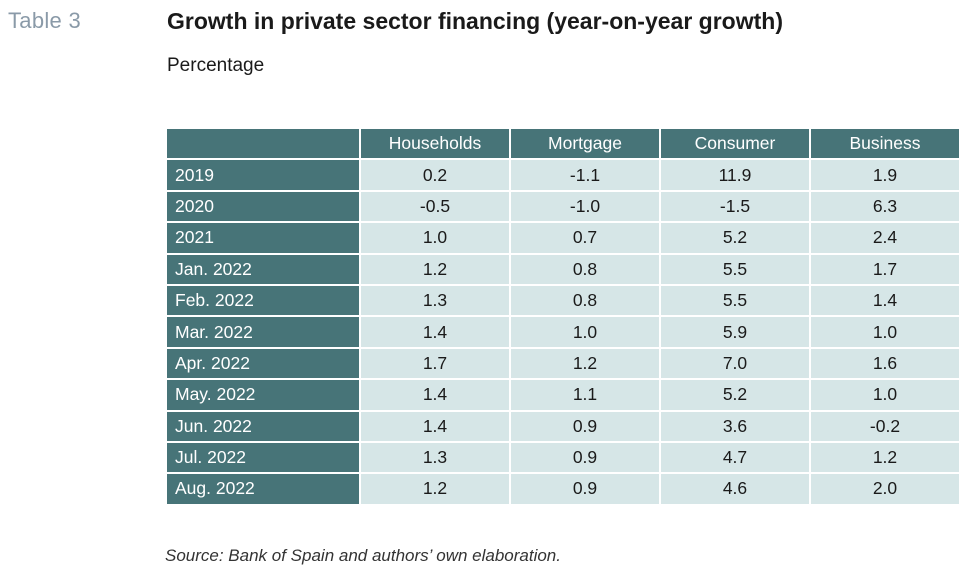  What do you see at coordinates (885, 238) in the screenshot?
I see `table-cell-business: 2.4` at bounding box center [885, 238].